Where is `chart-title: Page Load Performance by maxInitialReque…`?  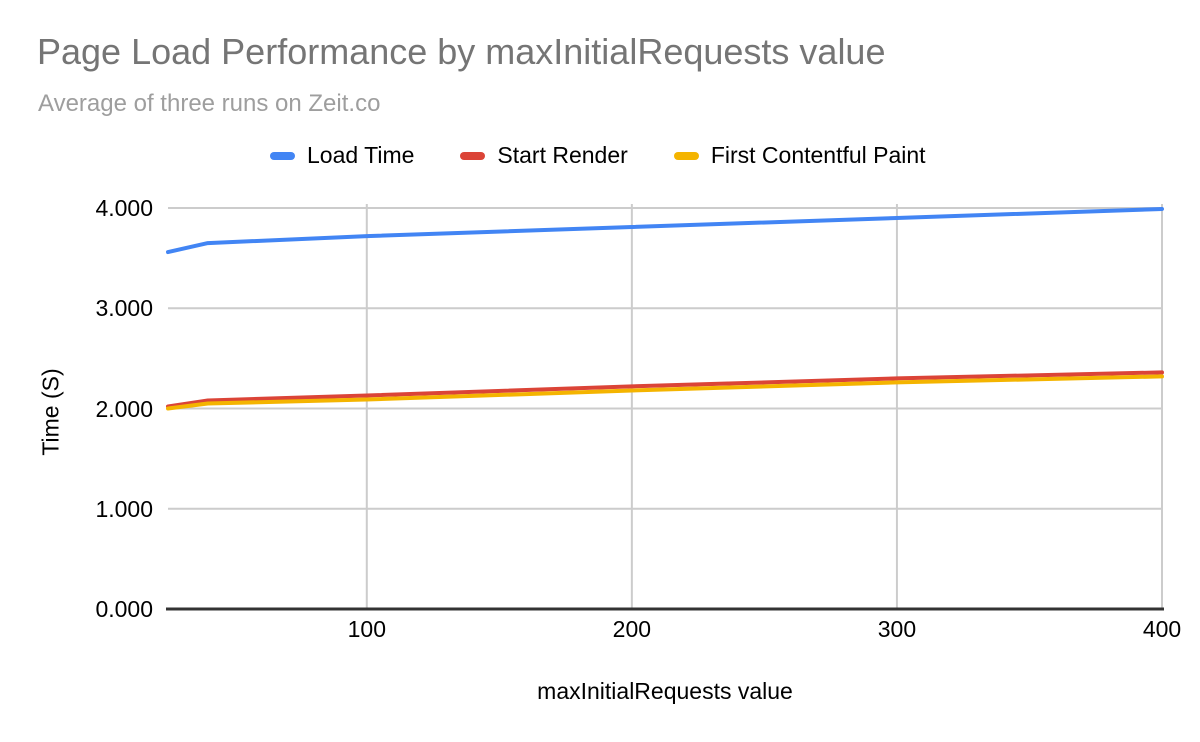 chart-title: Page Load Performance by maxInitialReque… is located at coordinates (461, 51).